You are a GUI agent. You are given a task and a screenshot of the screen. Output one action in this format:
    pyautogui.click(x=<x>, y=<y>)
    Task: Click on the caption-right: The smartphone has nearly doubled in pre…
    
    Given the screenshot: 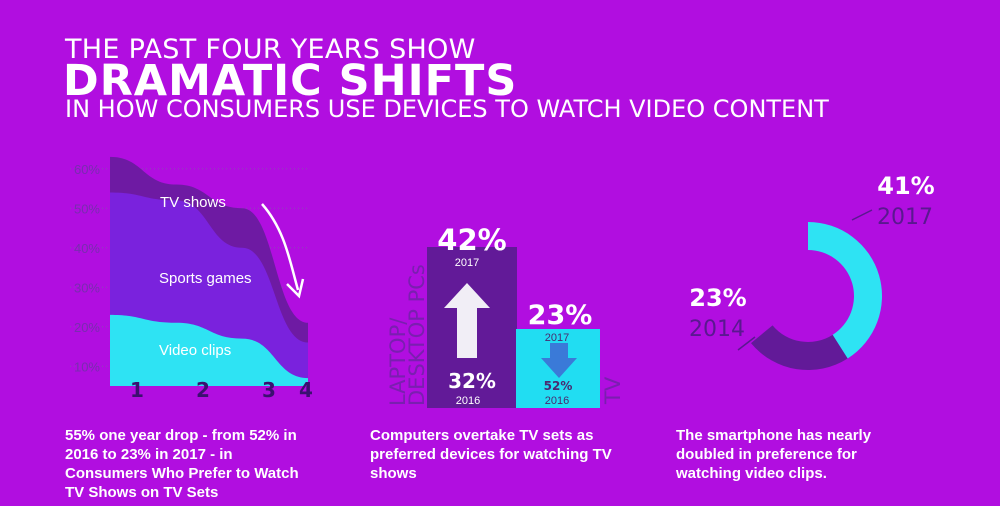 What is the action you would take?
    pyautogui.click(x=773, y=454)
    